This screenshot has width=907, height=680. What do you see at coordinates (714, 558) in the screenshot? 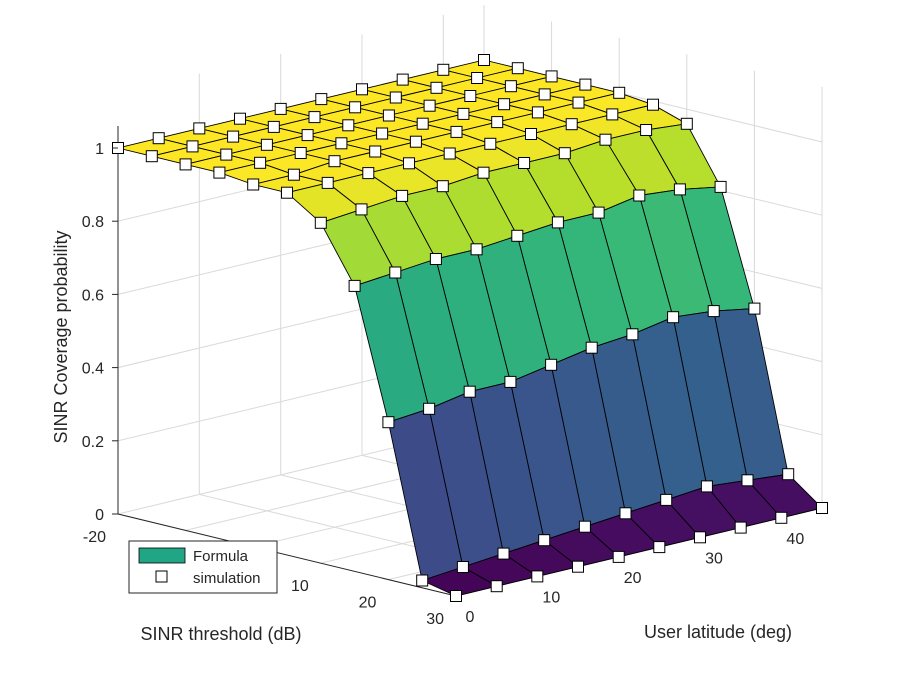
I see `y-tick-label: 30` at bounding box center [714, 558].